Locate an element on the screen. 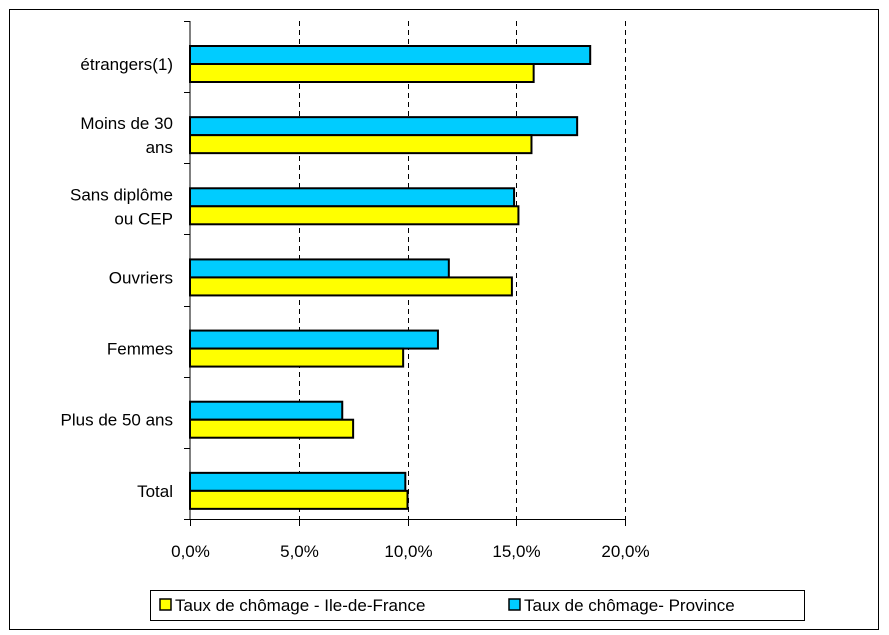 The width and height of the screenshot is (889, 635). category-label-0: étrangers(1) is located at coordinates (126, 64).